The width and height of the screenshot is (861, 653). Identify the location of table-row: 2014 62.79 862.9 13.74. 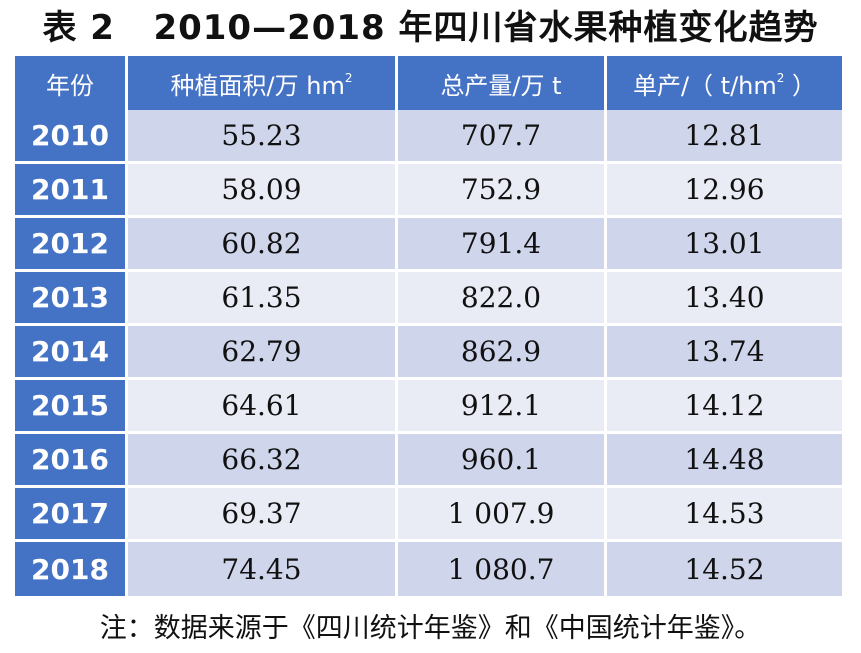
(428, 353).